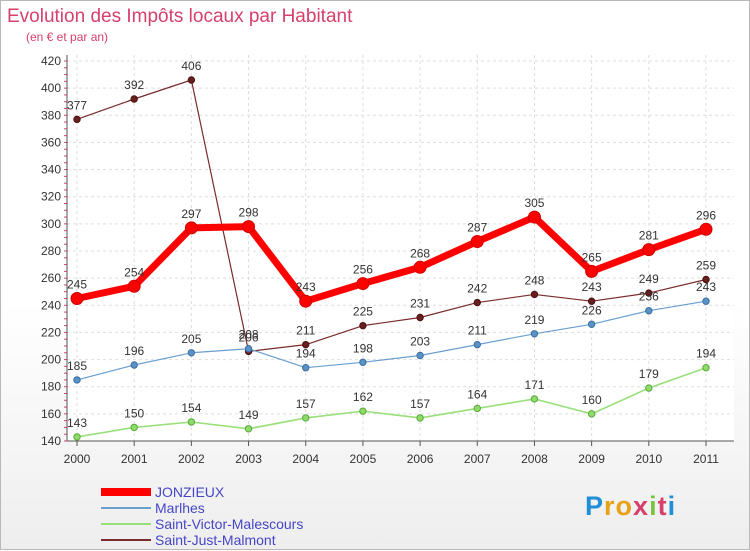 Image resolution: width=750 pixels, height=551 pixels. What do you see at coordinates (191, 66) in the screenshot?
I see `data-label: 406` at bounding box center [191, 66].